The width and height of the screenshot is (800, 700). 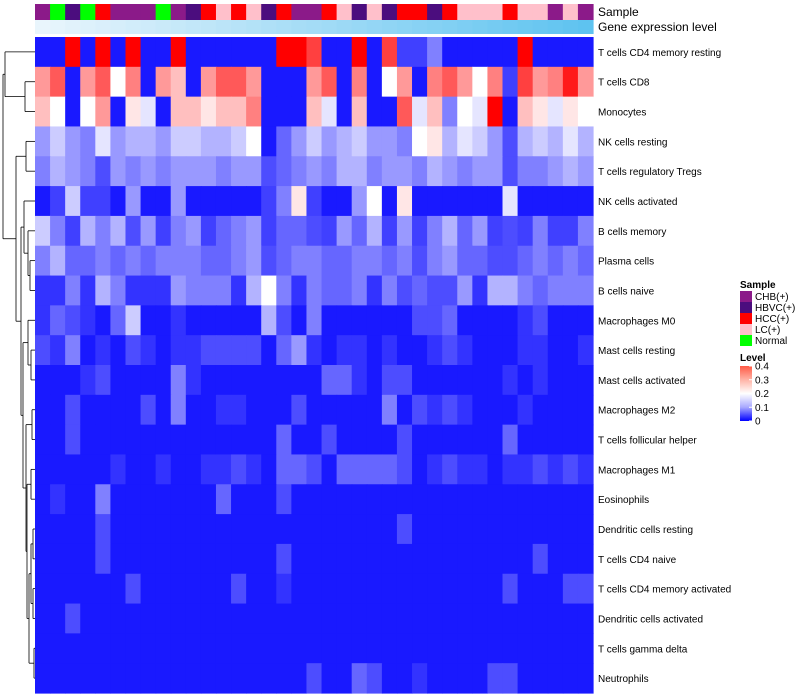 I want to click on row-label: B cells memory, so click(x=632, y=232).